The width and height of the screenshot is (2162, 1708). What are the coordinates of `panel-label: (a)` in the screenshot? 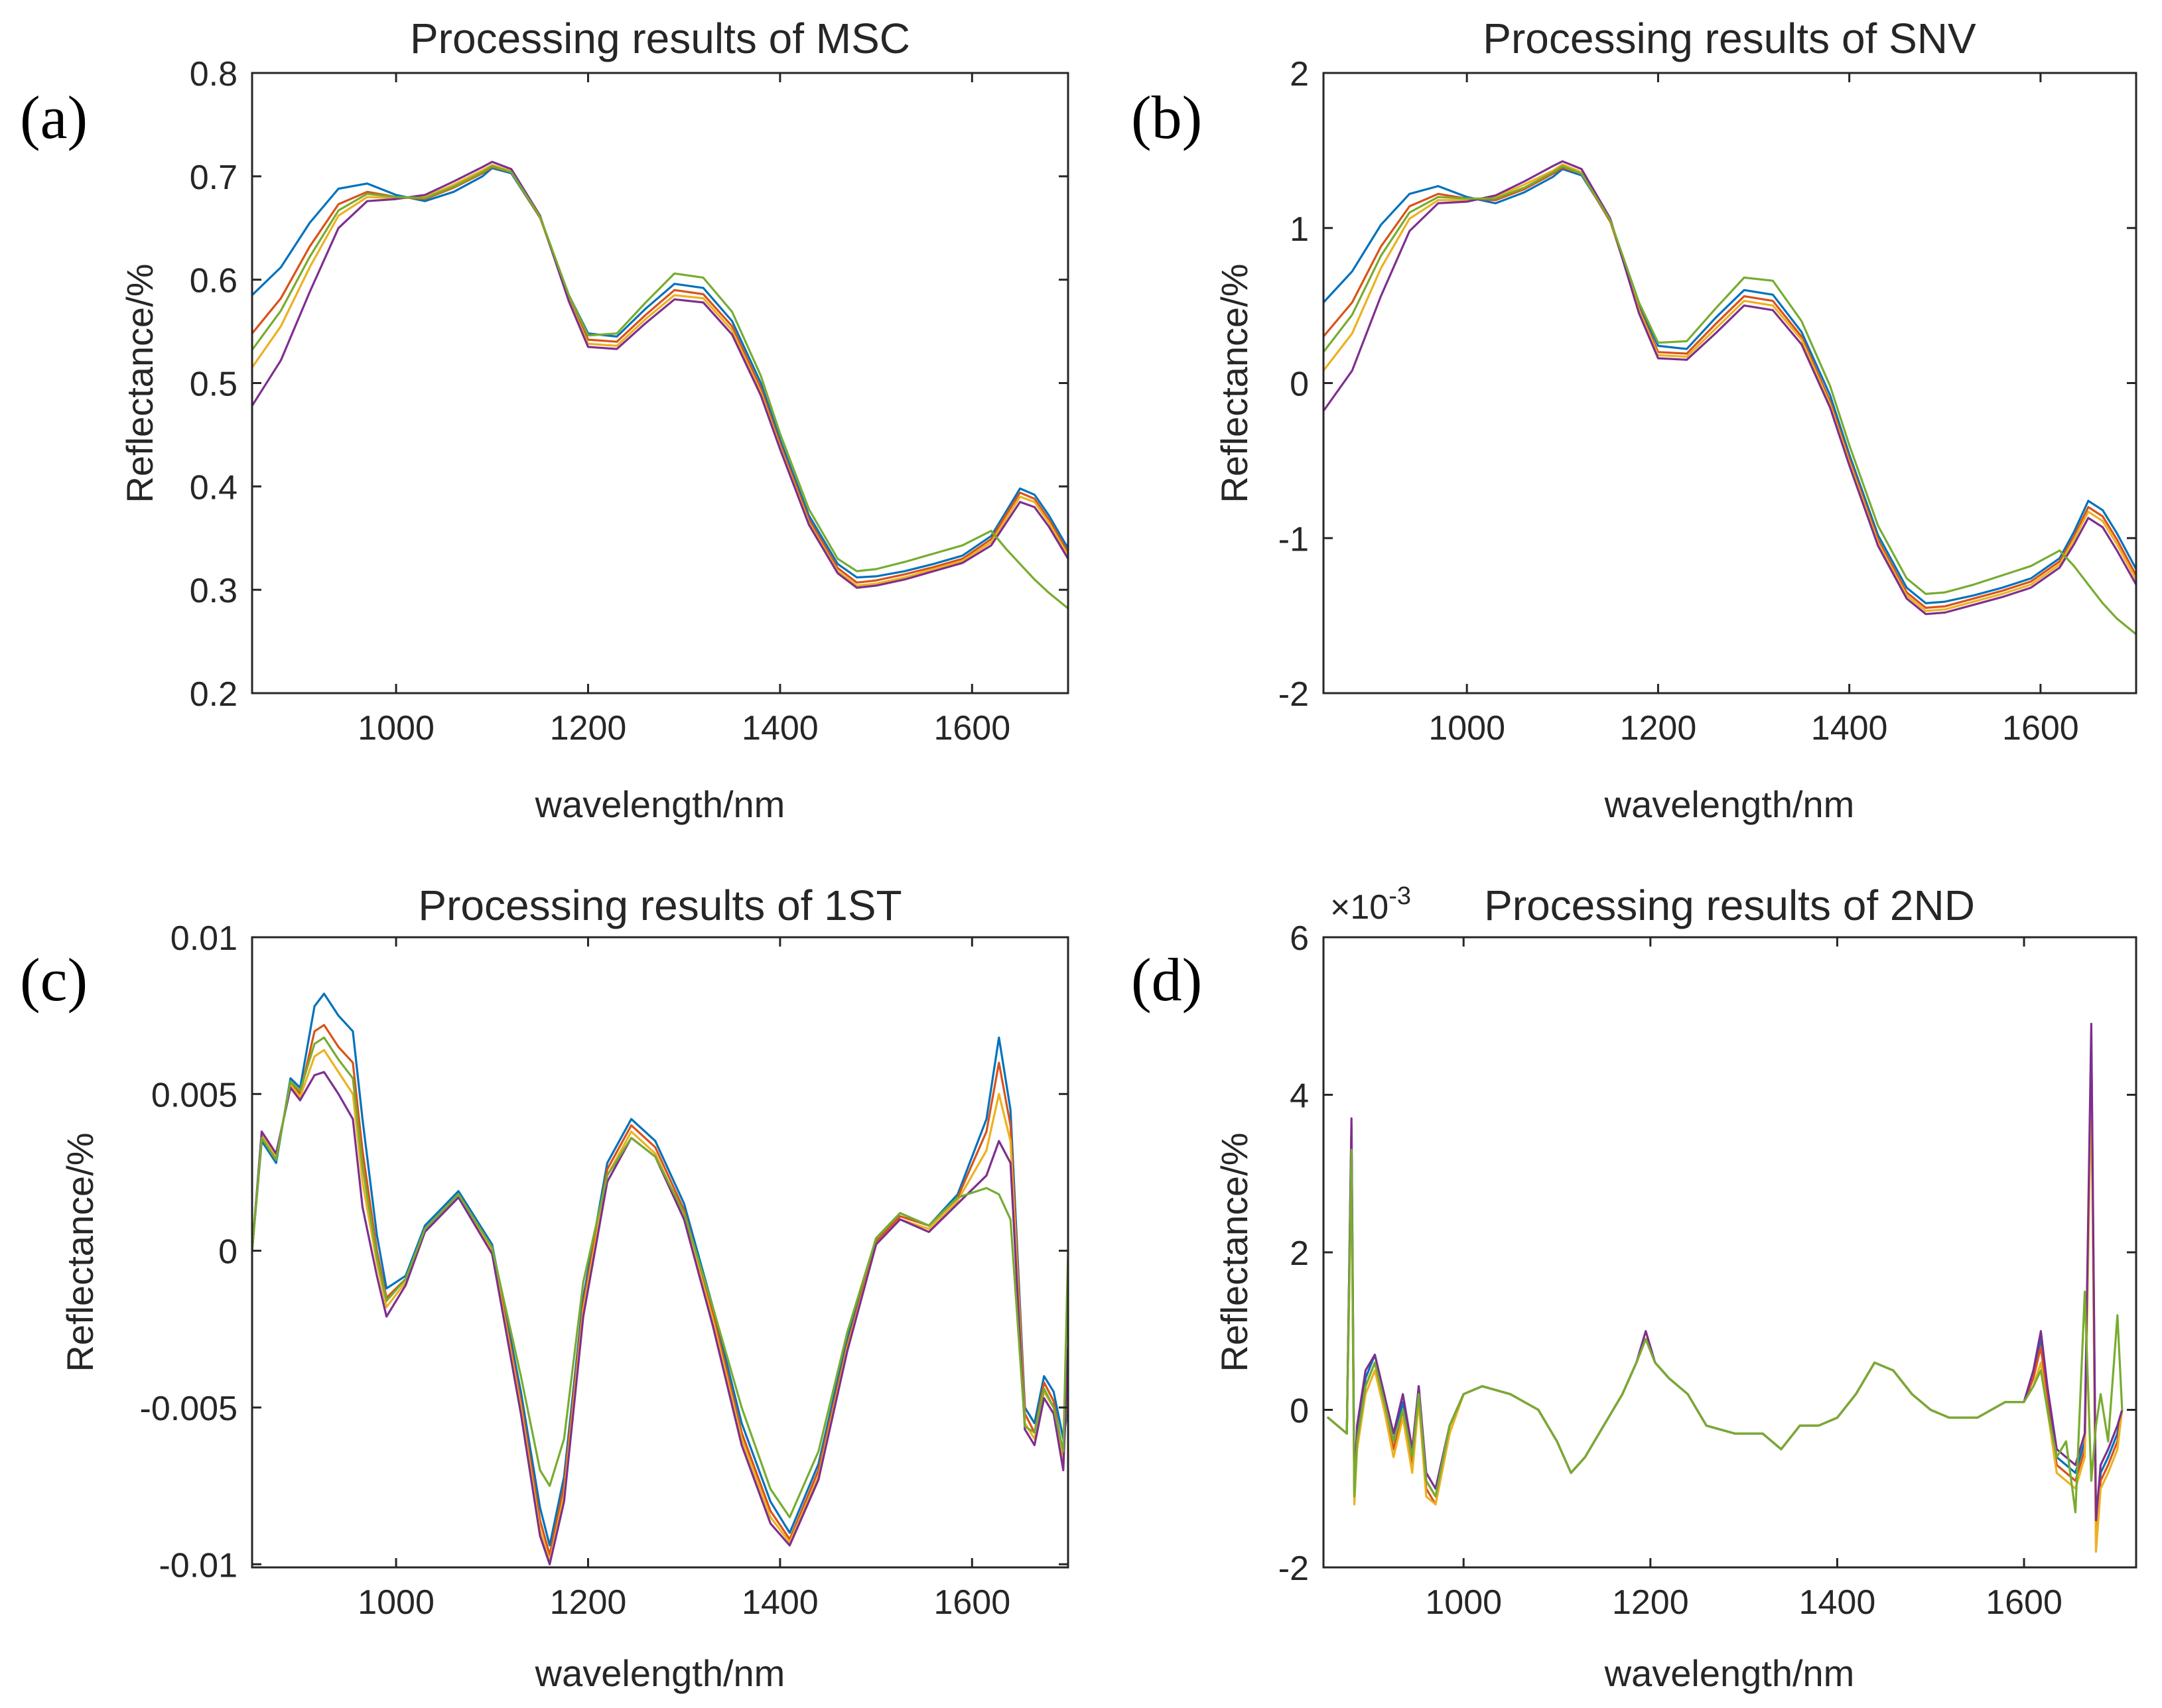 It's located at (54, 117).